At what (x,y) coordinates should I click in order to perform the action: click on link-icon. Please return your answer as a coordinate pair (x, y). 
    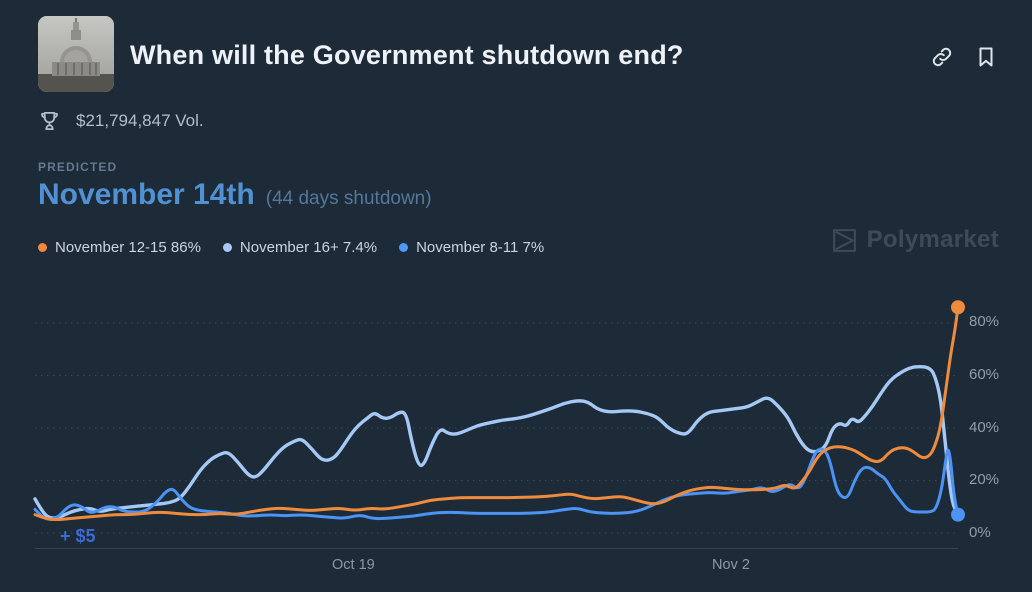
    Looking at the image, I should click on (942, 57).